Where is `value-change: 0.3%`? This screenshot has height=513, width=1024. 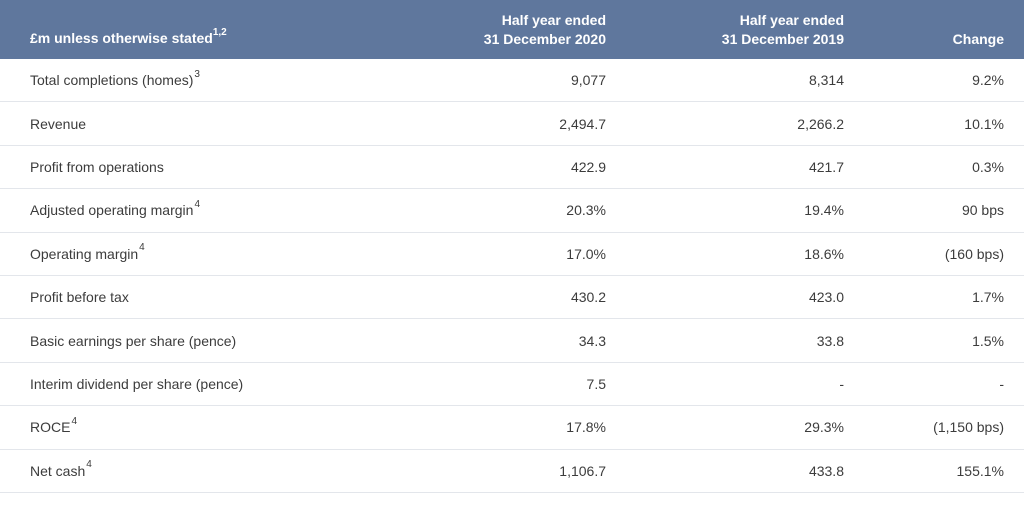
value-change: 0.3% is located at coordinates (988, 166).